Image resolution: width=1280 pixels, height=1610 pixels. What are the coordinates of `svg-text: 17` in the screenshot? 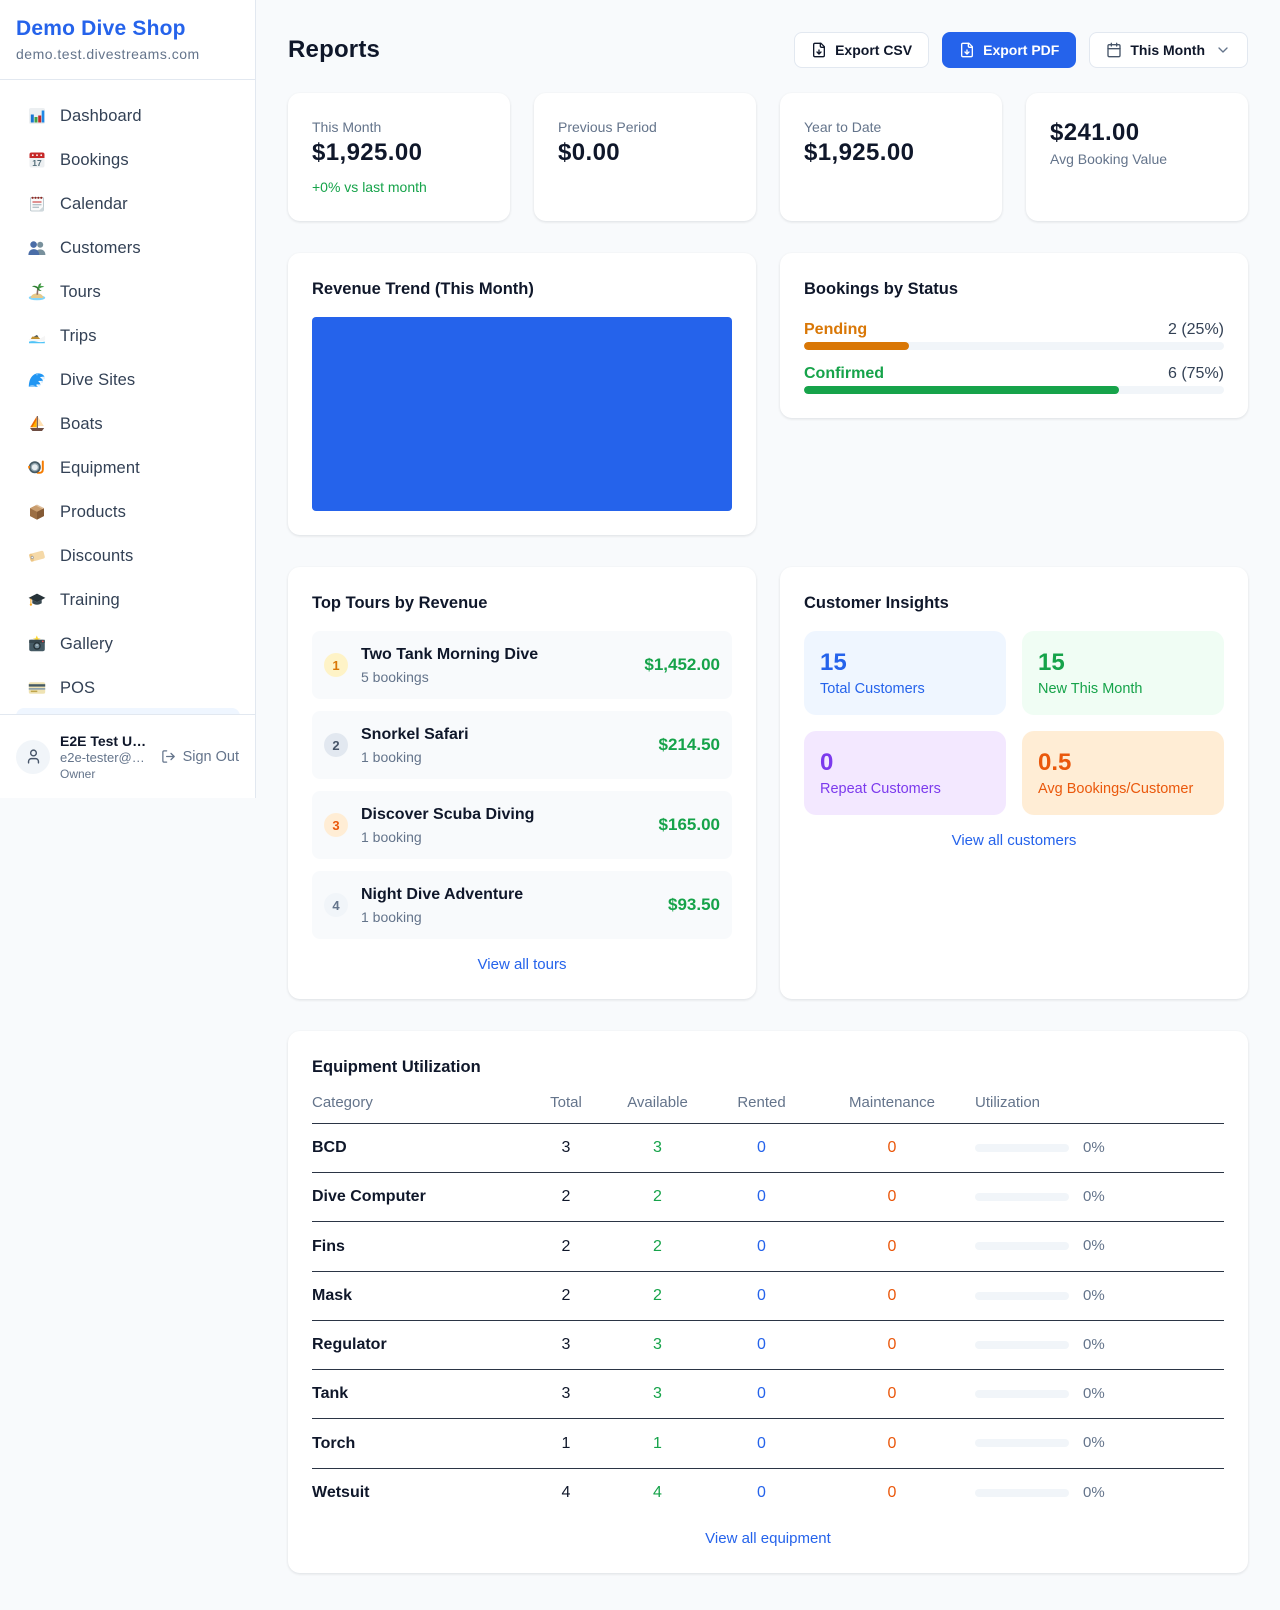 It's located at (37, 163).